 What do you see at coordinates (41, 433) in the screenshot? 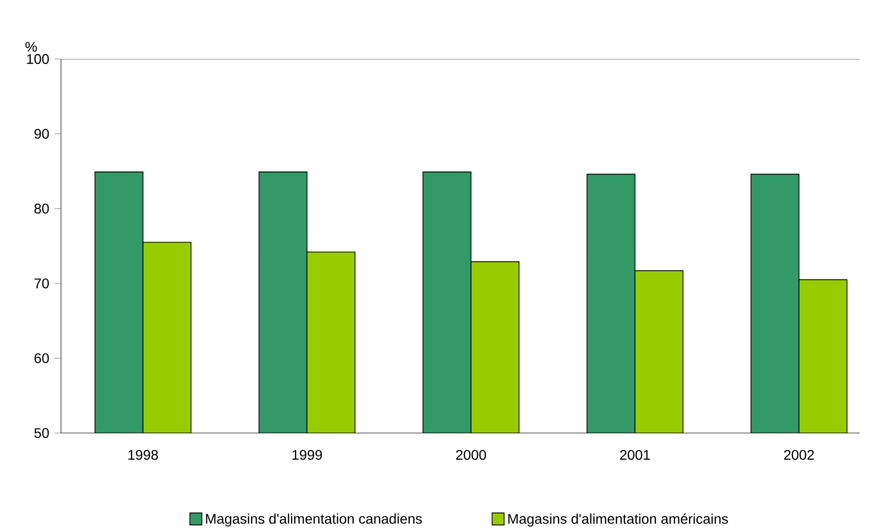
I see `y-tick-label: 50` at bounding box center [41, 433].